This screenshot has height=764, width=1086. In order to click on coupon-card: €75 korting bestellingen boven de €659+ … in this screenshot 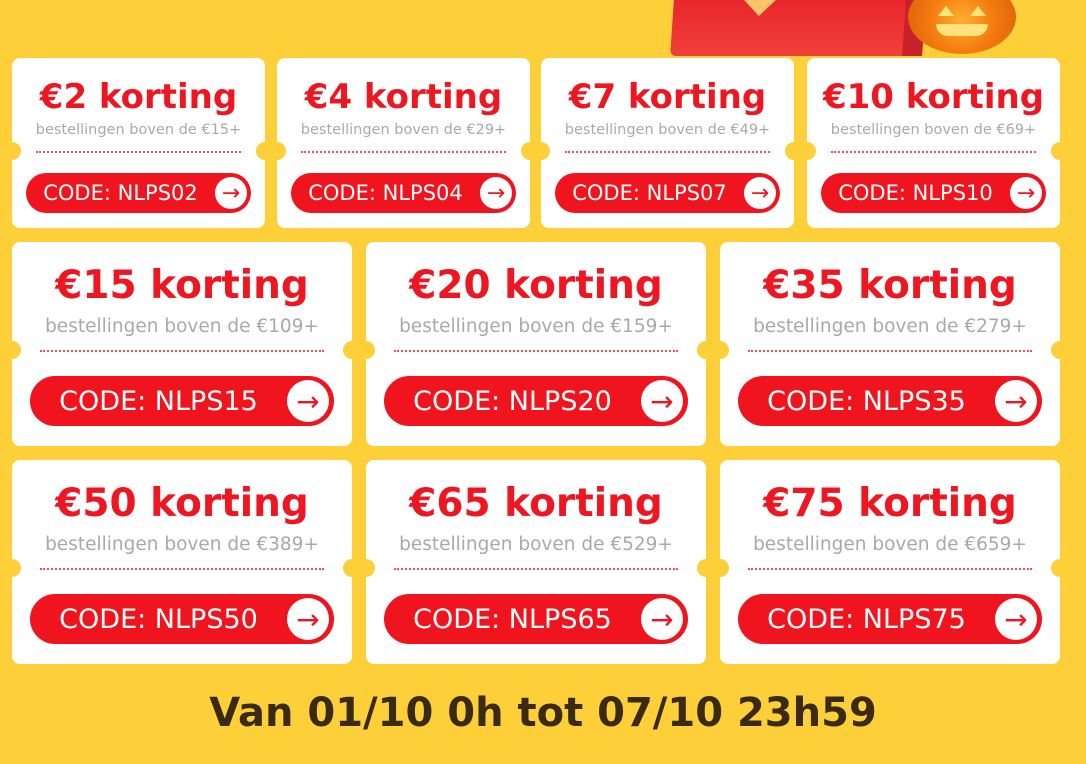, I will do `click(890, 562)`.